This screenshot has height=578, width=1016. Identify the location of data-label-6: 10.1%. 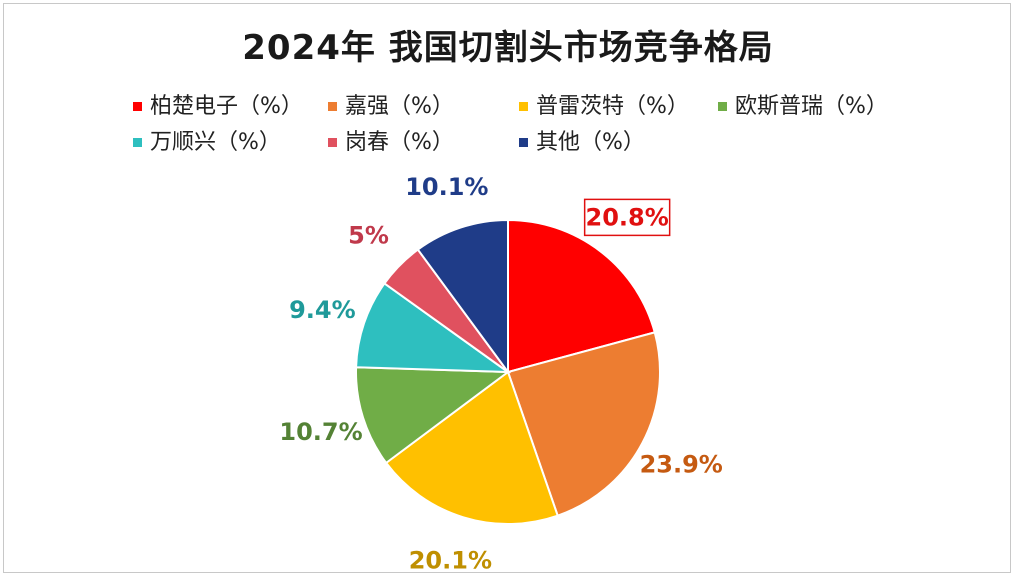
(446, 187).